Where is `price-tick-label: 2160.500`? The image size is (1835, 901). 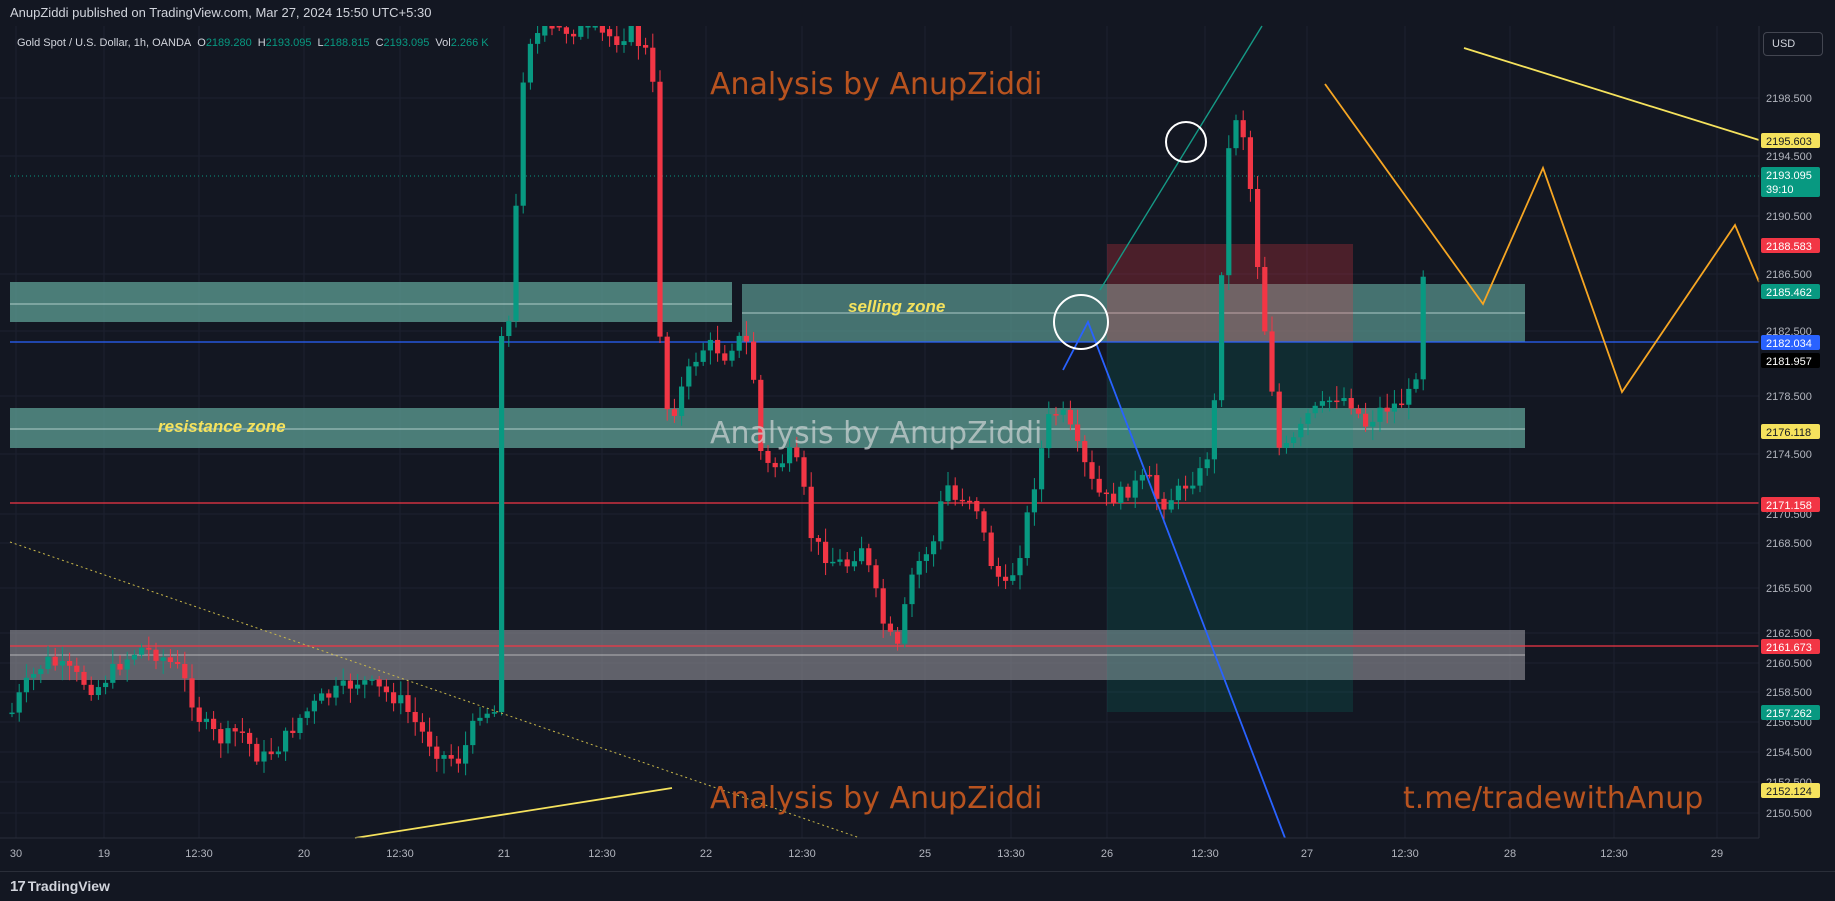
price-tick-label: 2160.500 is located at coordinates (1789, 664).